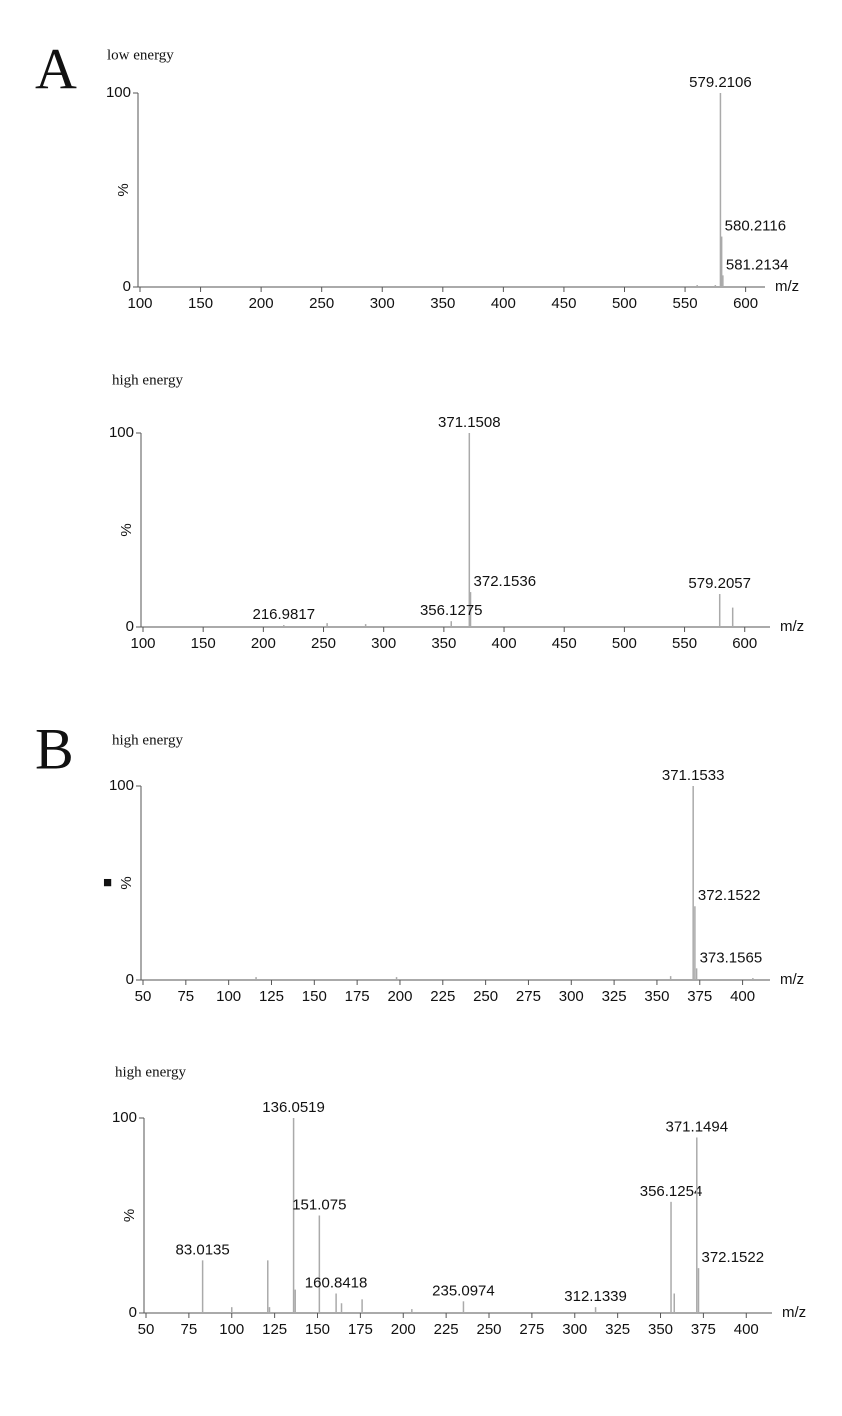  What do you see at coordinates (56, 68) in the screenshot?
I see `panel-label: A` at bounding box center [56, 68].